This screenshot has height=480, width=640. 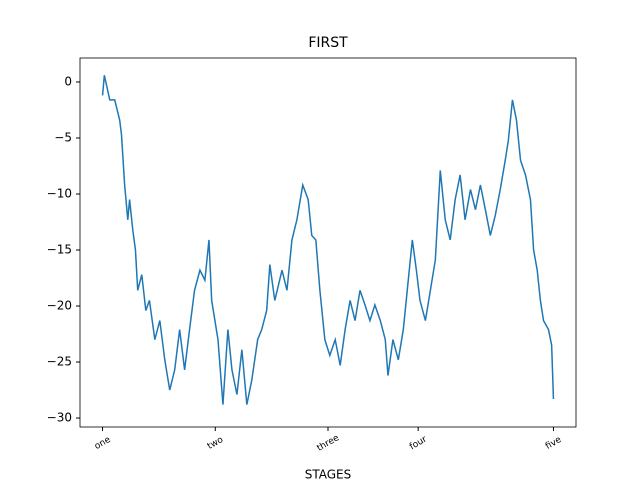 What do you see at coordinates (554, 443) in the screenshot?
I see `x-tick-label: five` at bounding box center [554, 443].